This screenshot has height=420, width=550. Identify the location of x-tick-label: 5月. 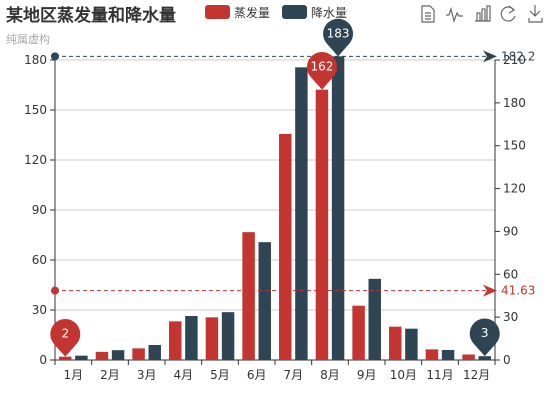
(220, 375).